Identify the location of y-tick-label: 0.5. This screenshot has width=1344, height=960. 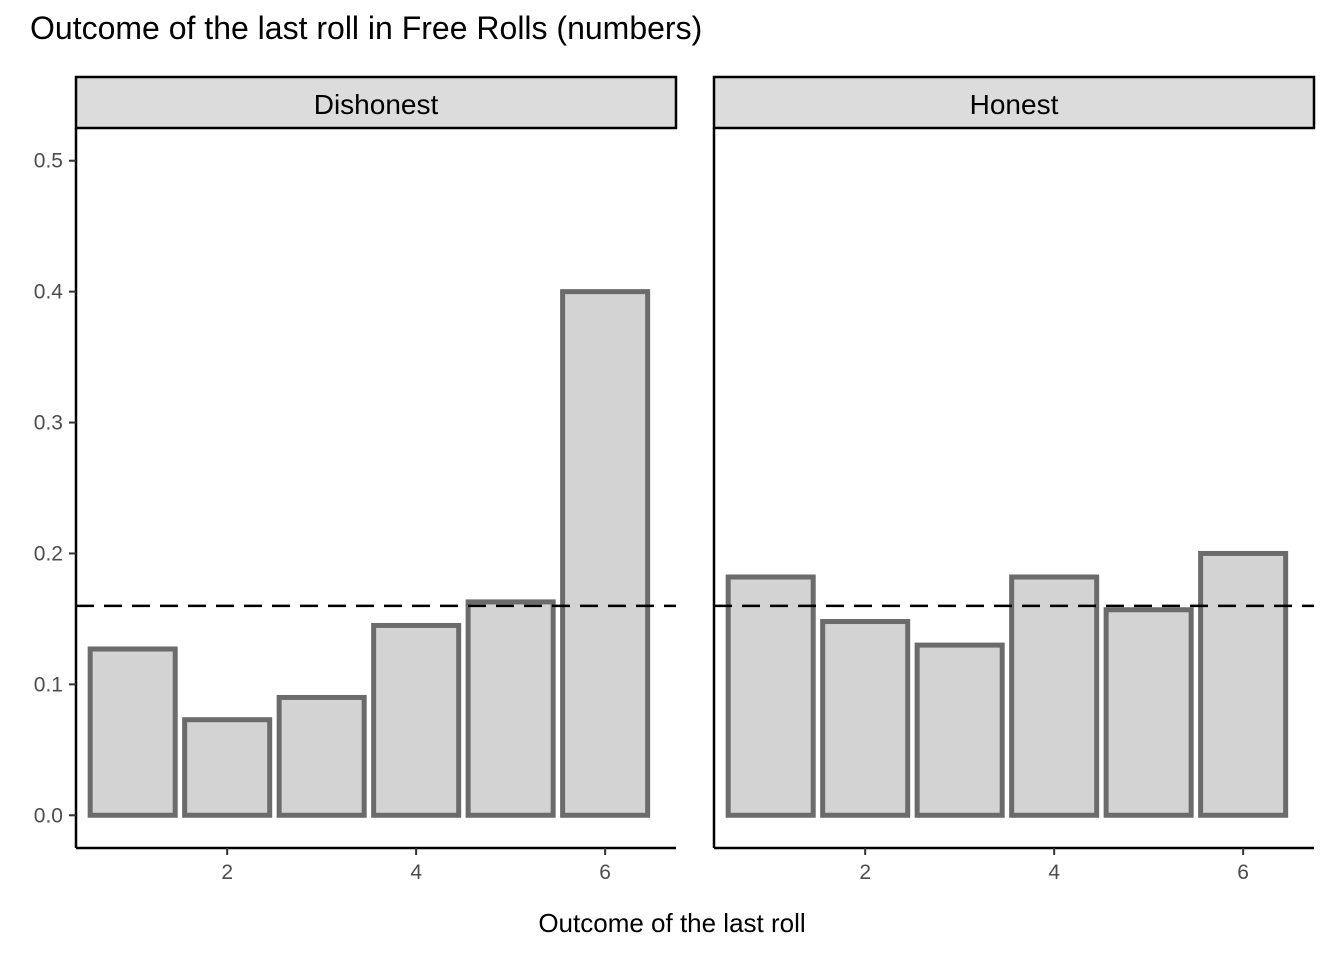
(48, 161).